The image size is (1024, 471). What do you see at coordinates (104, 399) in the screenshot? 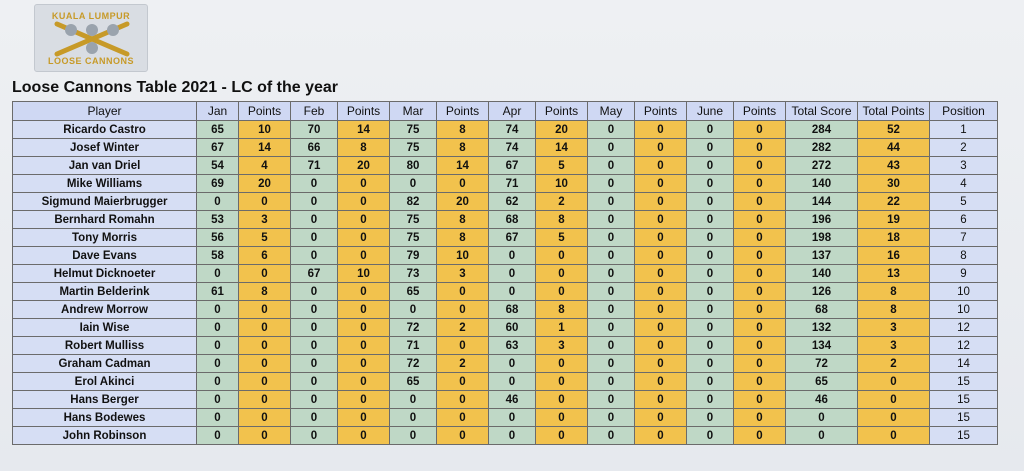
I see `player-name-cell: Hans Berger` at bounding box center [104, 399].